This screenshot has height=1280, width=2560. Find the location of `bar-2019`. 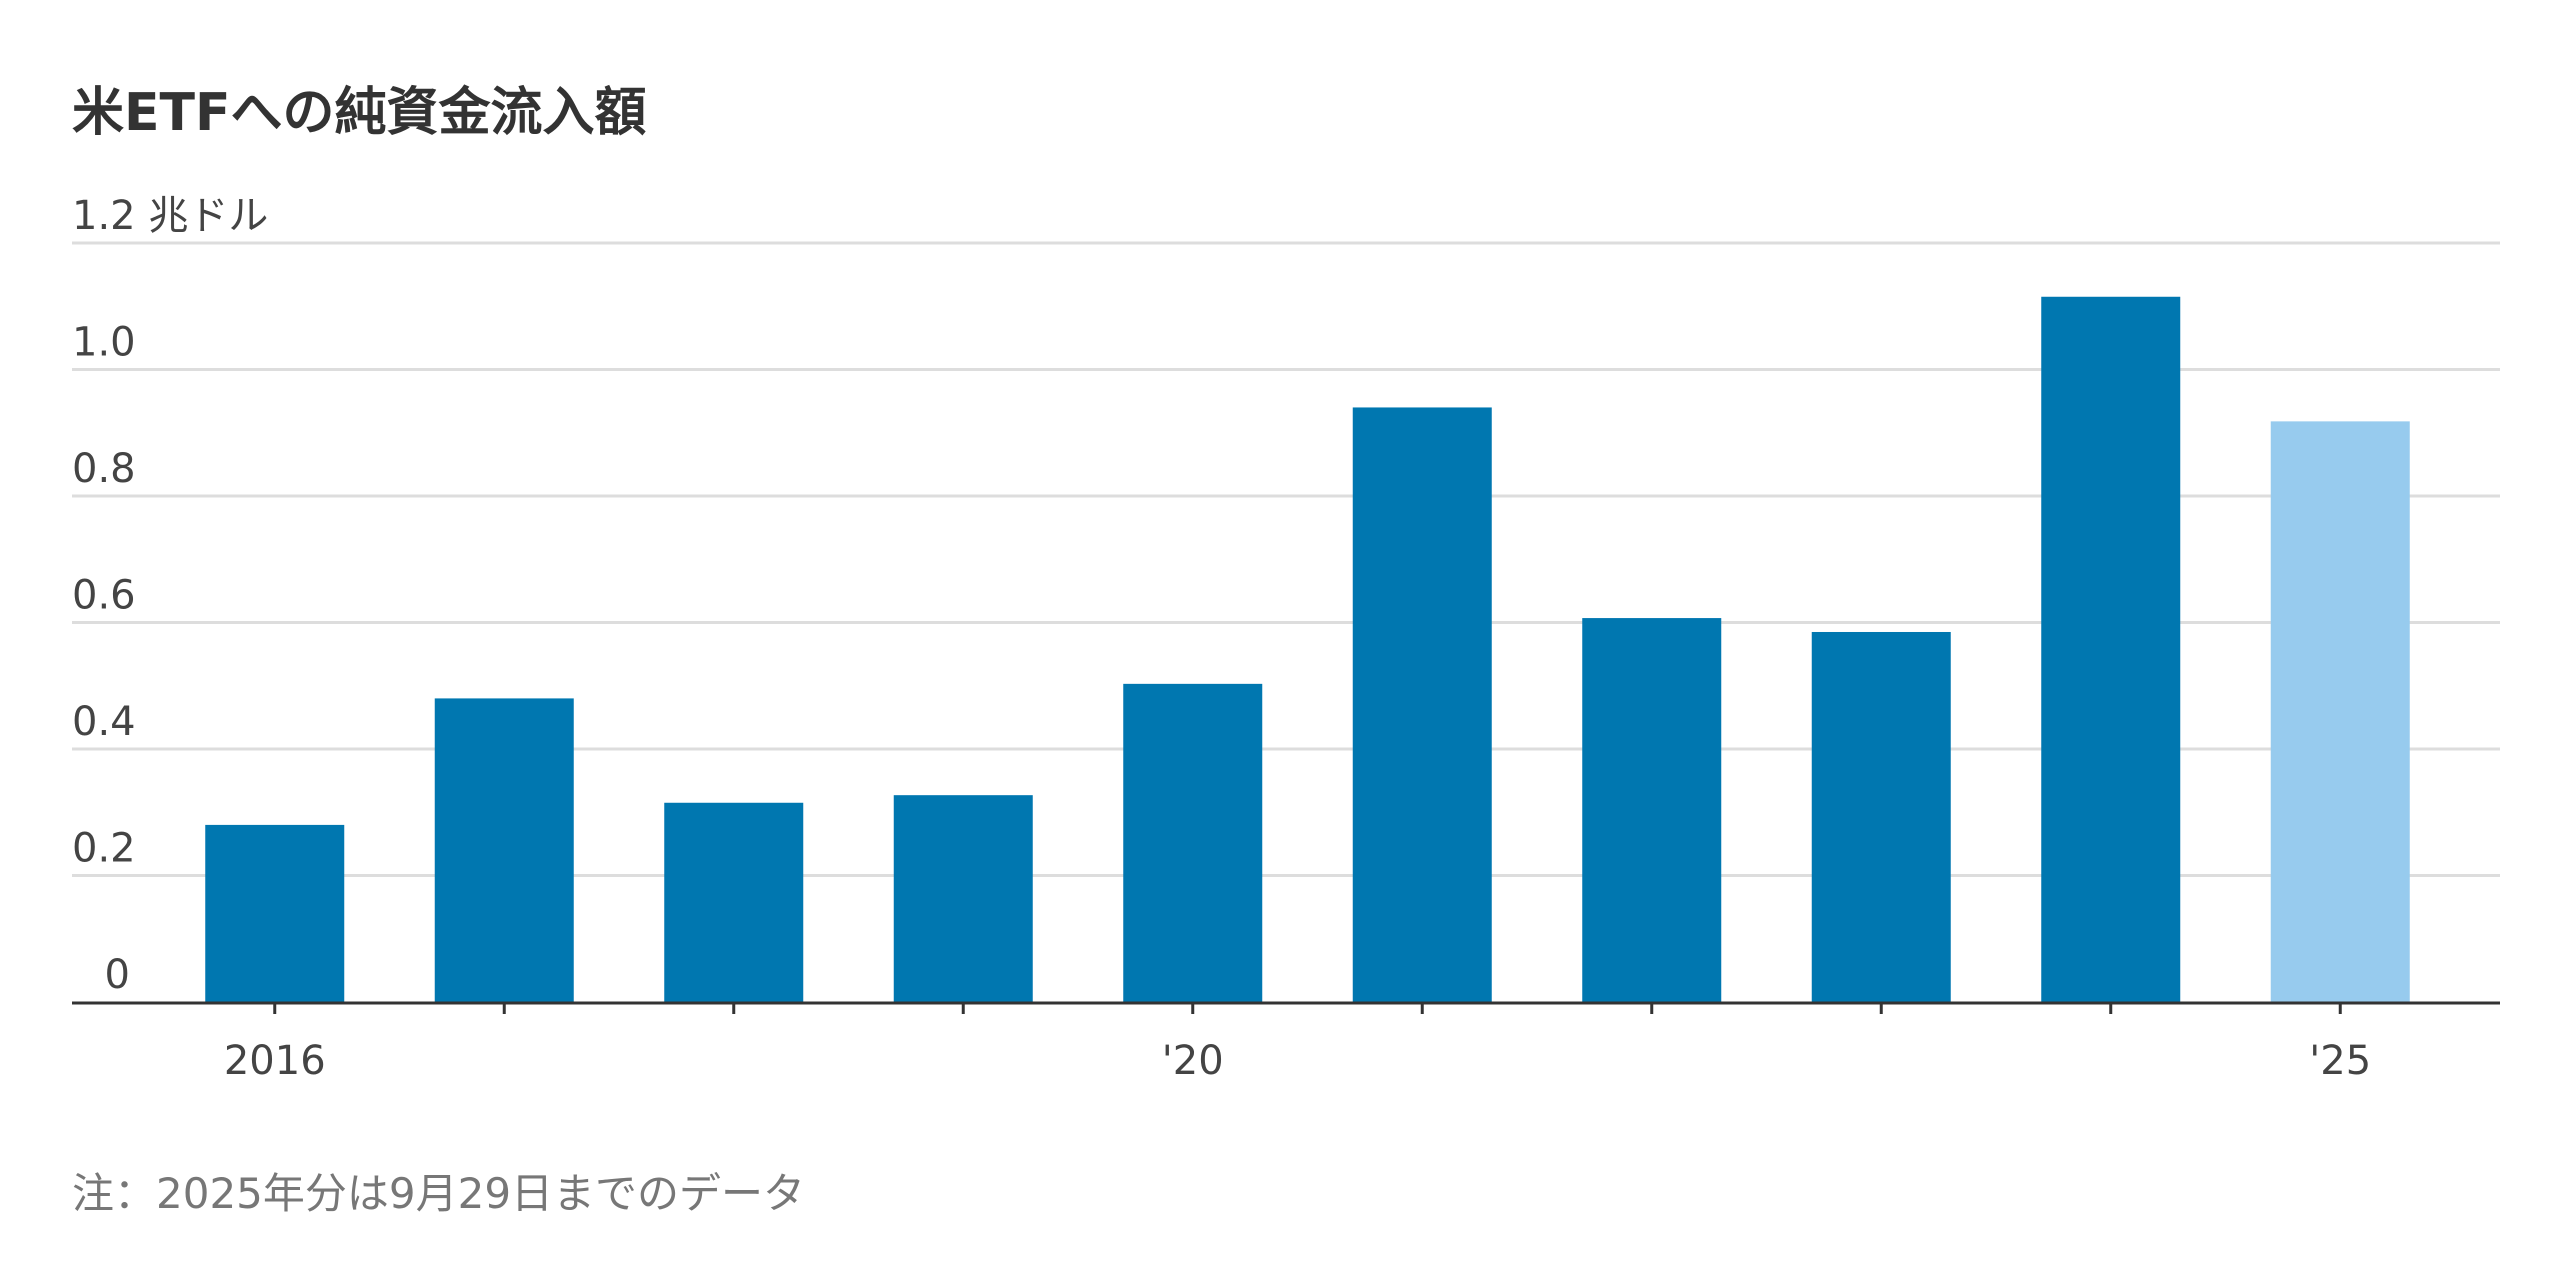

bar-2019 is located at coordinates (963, 898).